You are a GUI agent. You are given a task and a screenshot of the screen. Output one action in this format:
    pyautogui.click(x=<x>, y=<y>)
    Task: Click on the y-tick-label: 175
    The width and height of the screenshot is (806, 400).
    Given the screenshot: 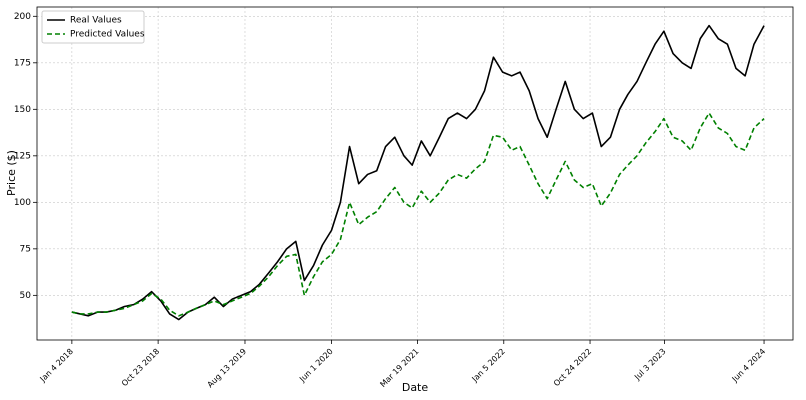 What is the action you would take?
    pyautogui.click(x=22, y=63)
    